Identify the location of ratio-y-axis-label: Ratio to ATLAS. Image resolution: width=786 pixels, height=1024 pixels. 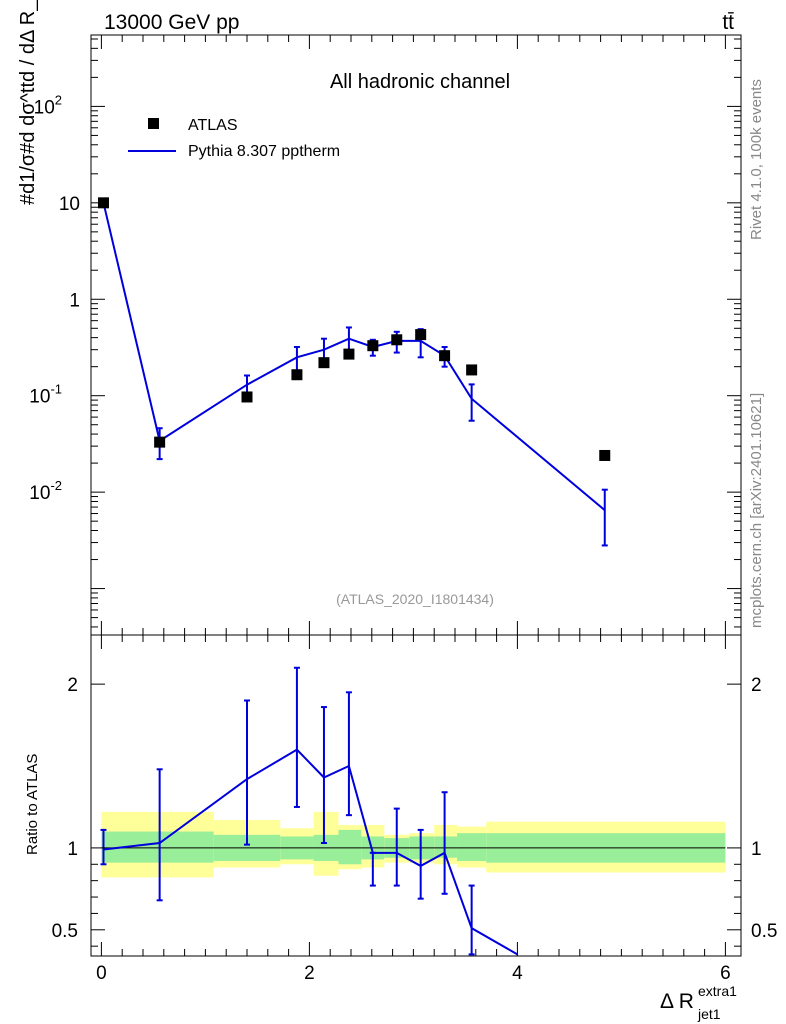
(32, 804).